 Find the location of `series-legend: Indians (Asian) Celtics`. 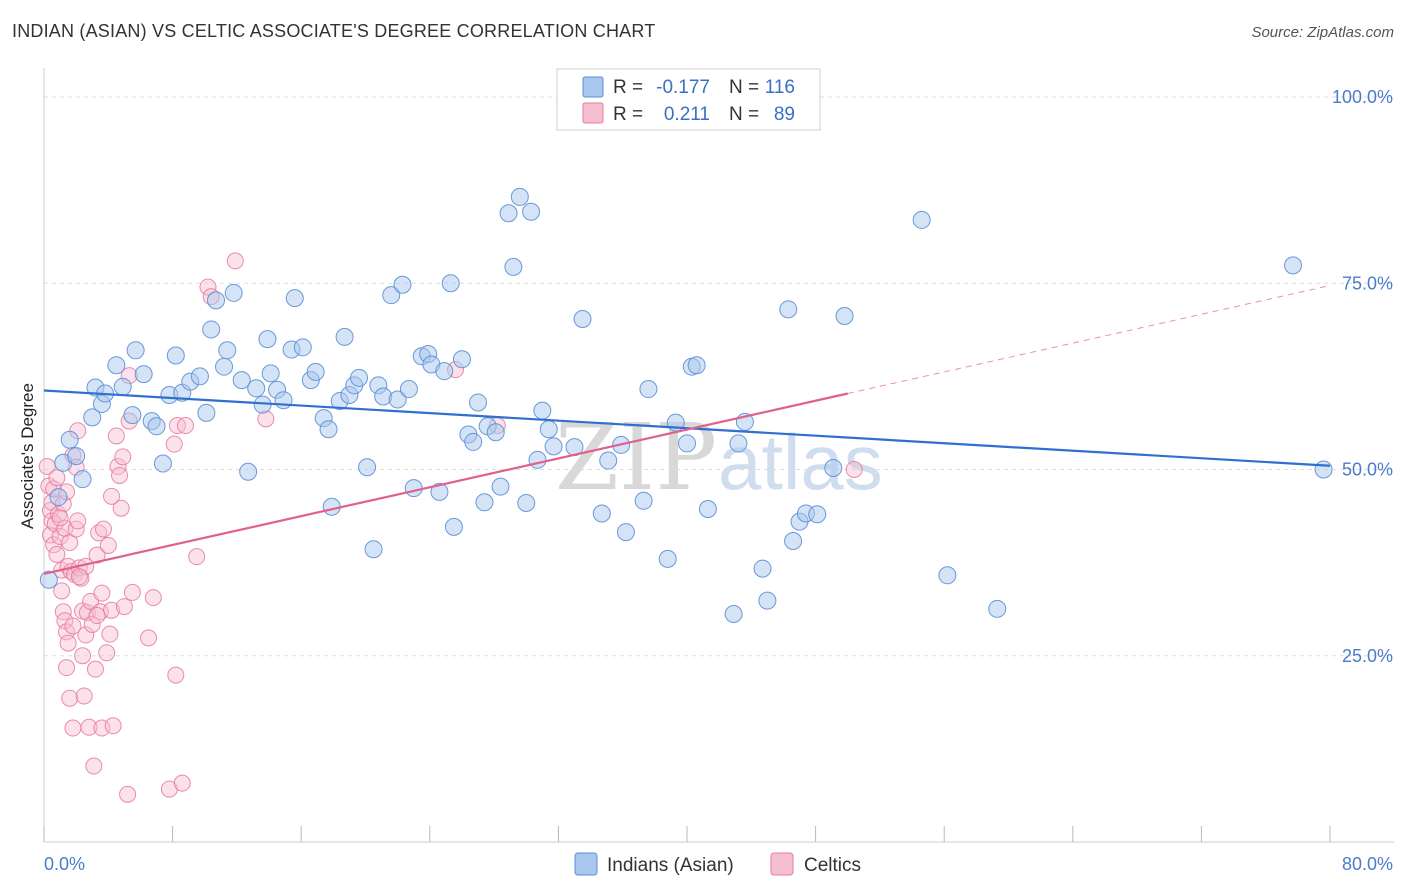

series-legend: Indians (Asian) Celtics is located at coordinates (717, 864).